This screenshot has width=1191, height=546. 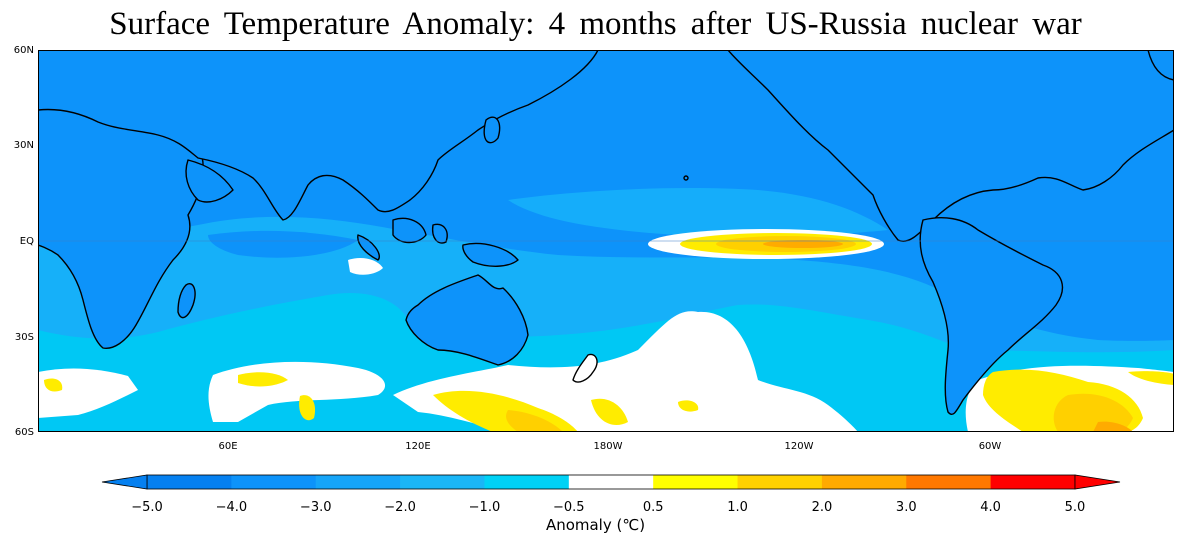 I want to click on neutral-region-sw, so click(x=88, y=393).